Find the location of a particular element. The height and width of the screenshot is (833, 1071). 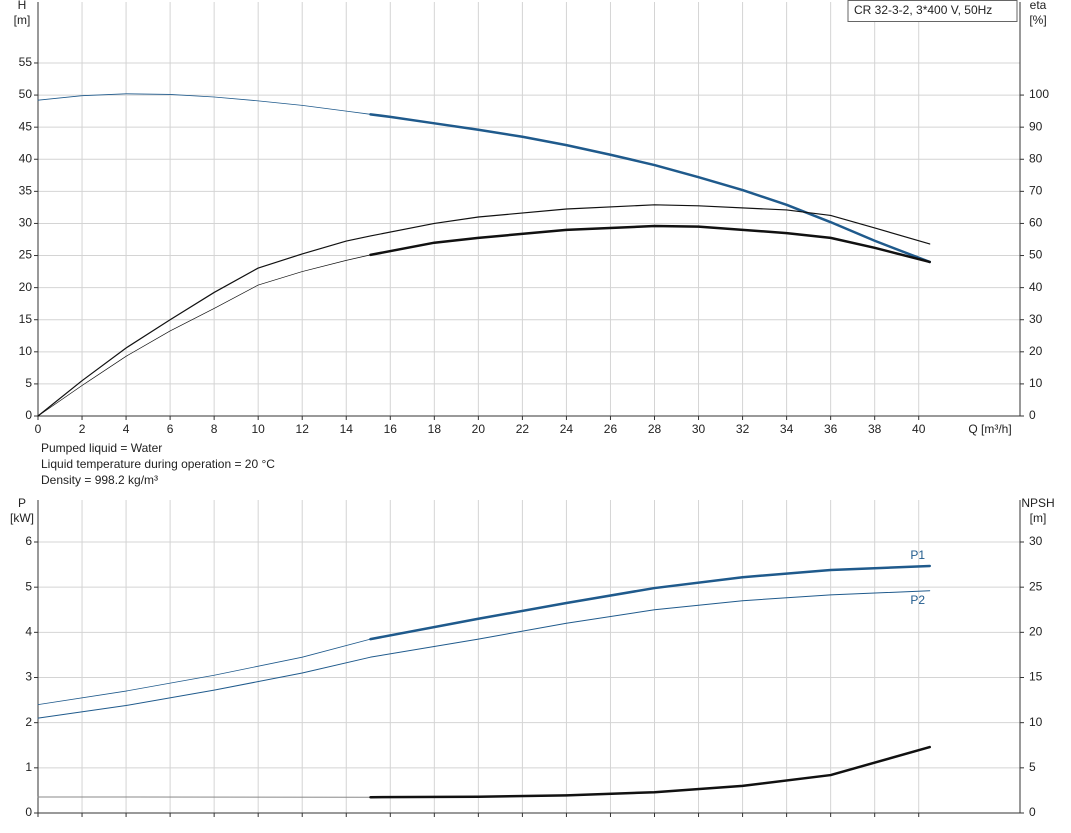

y2-tick-label: 40 is located at coordinates (1036, 287).